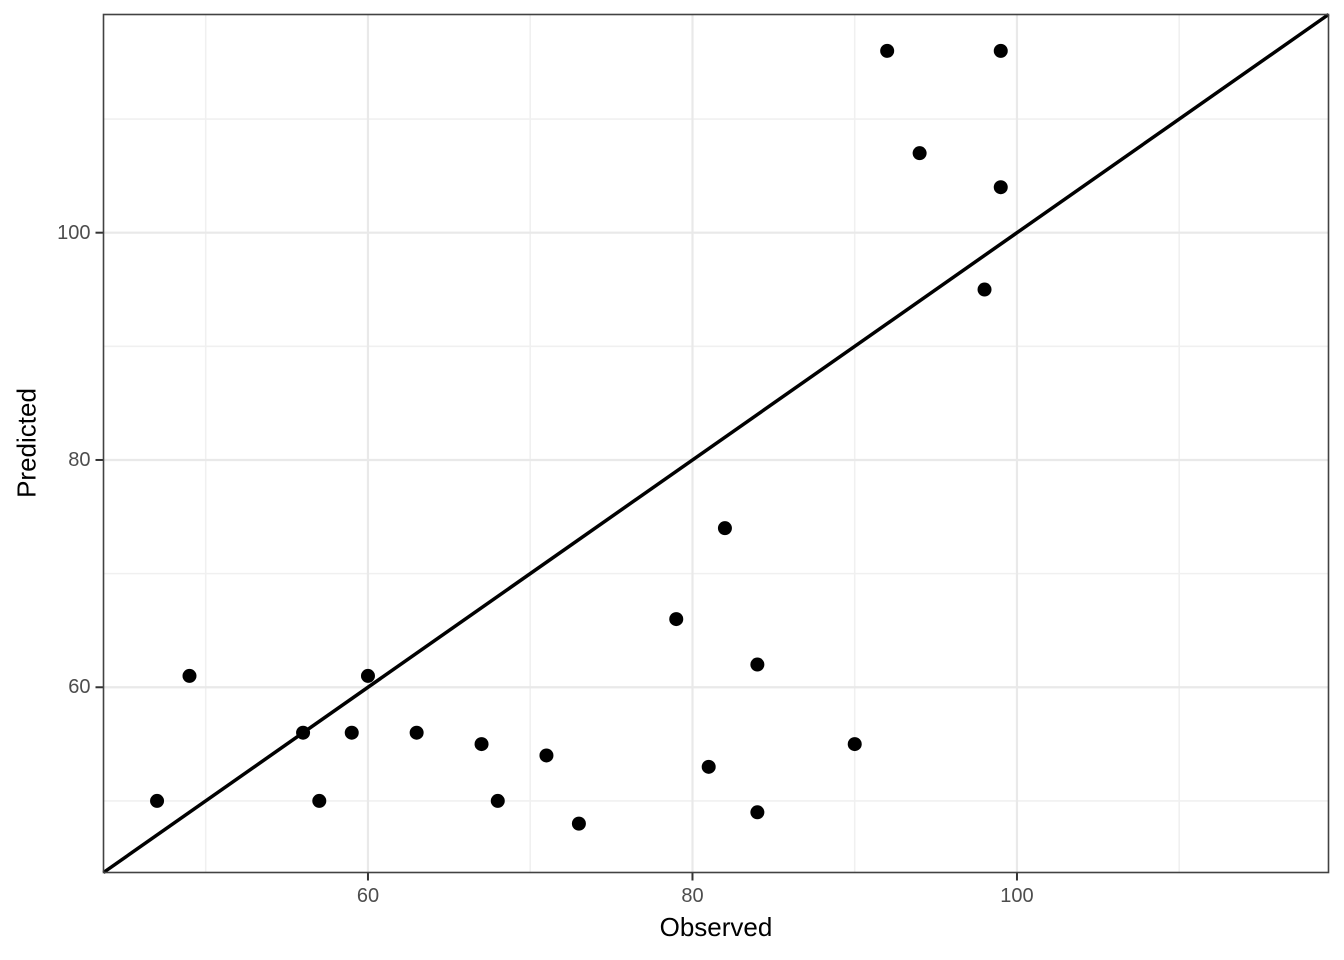 Image resolution: width=1344 pixels, height=960 pixels. What do you see at coordinates (26, 443) in the screenshot?
I see `y-axis-title: Predicted` at bounding box center [26, 443].